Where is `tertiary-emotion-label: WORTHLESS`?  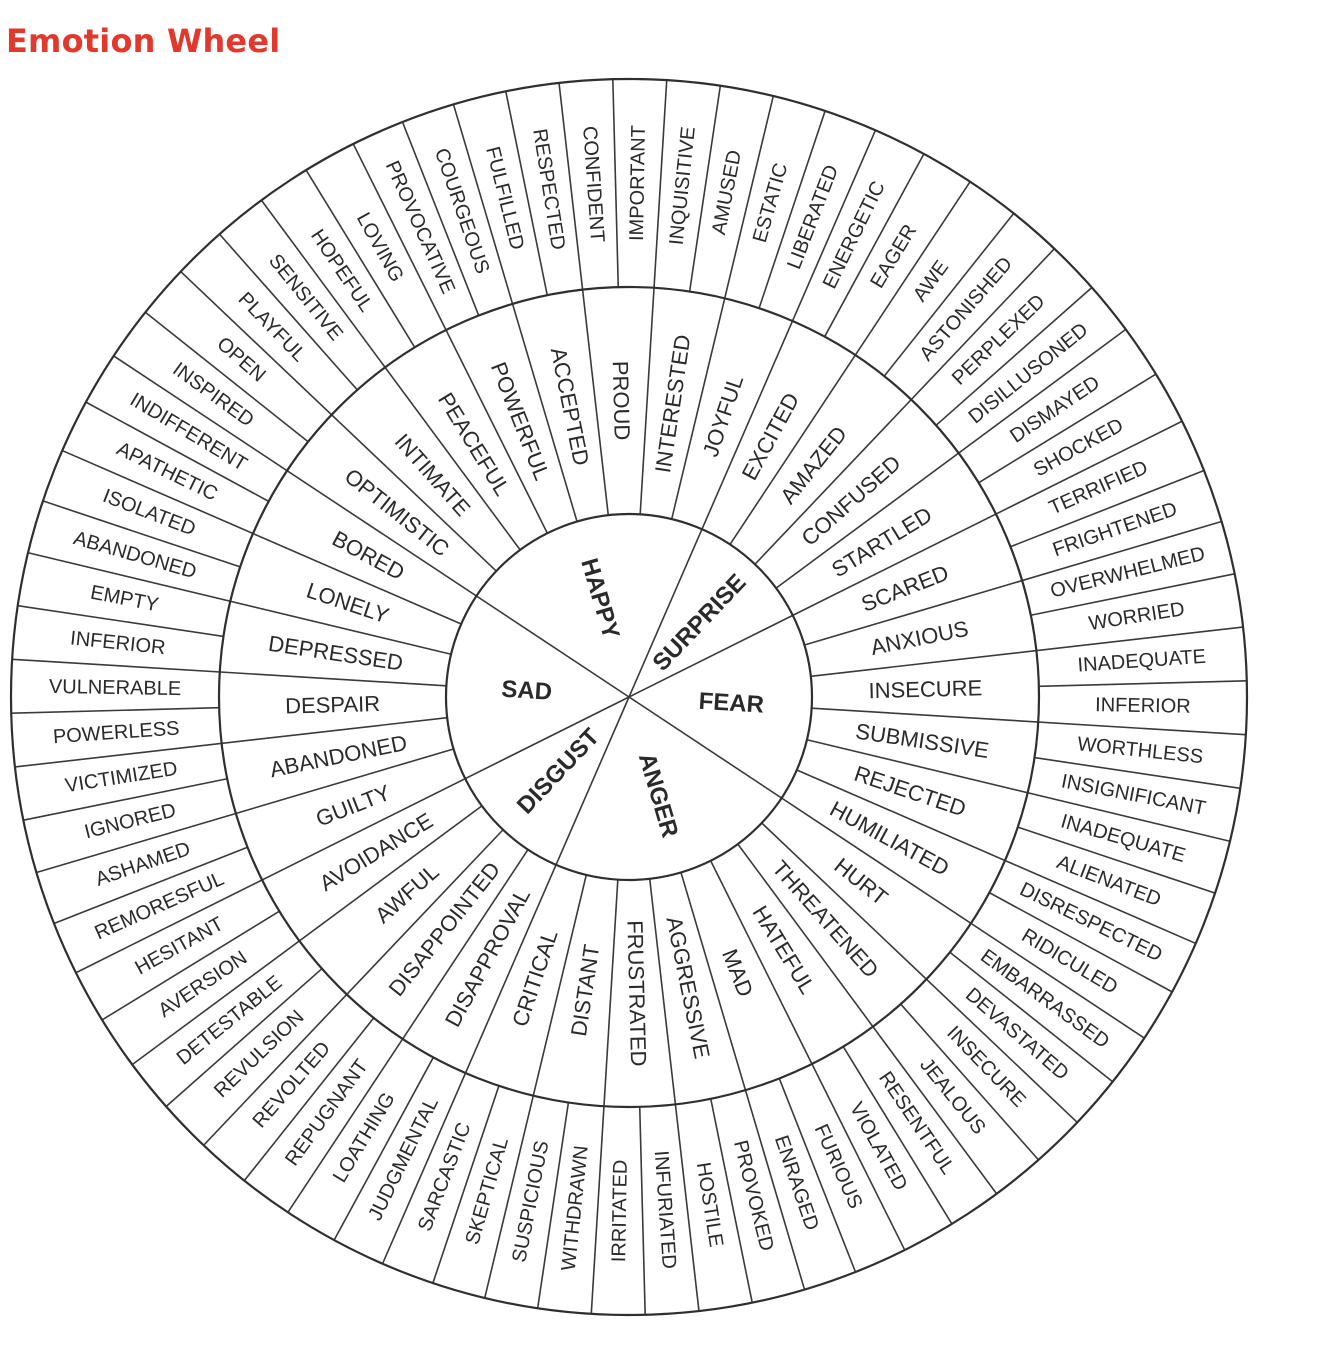 tertiary-emotion-label: WORTHLESS is located at coordinates (1140, 750).